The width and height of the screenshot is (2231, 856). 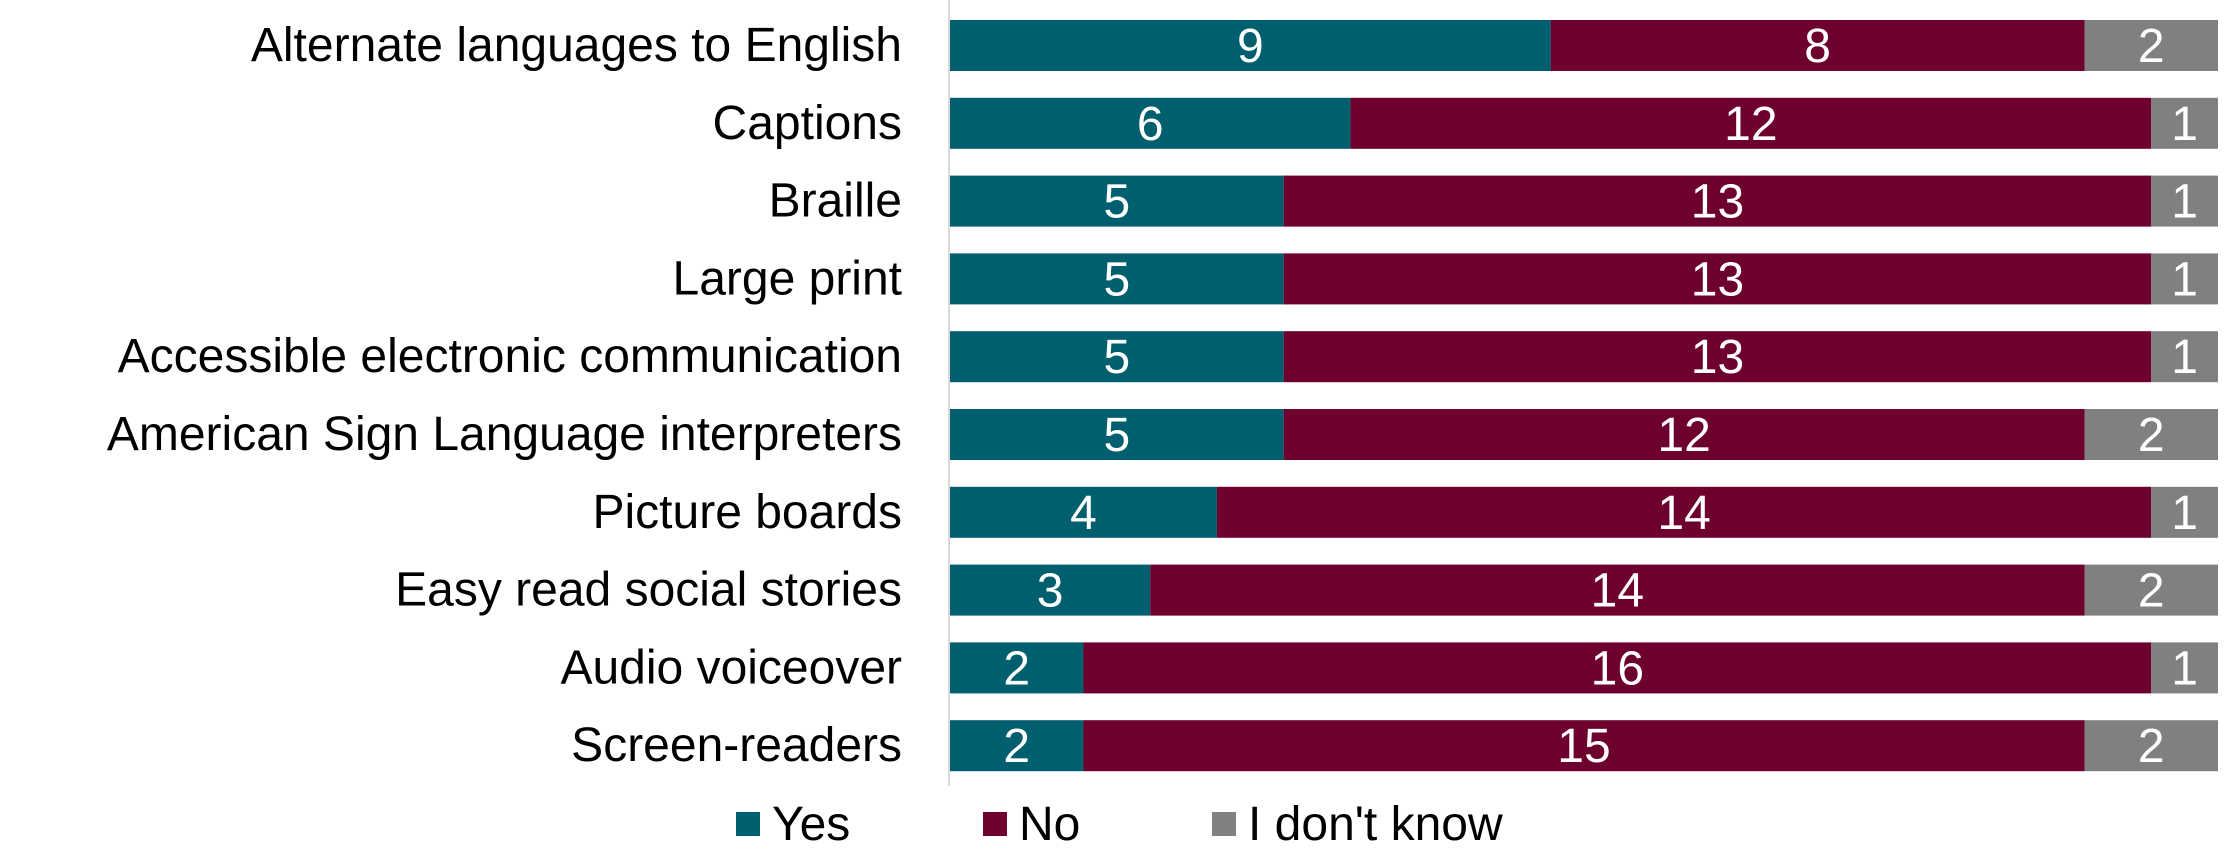 I want to click on data-label-yes-american-sign-language-interpreters: 5, so click(x=1116, y=435).